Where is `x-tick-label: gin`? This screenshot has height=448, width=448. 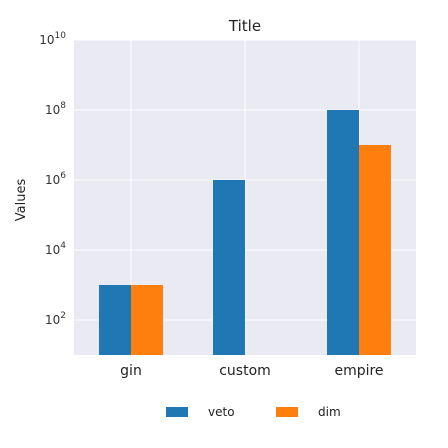
x-tick-label: gin is located at coordinates (131, 371).